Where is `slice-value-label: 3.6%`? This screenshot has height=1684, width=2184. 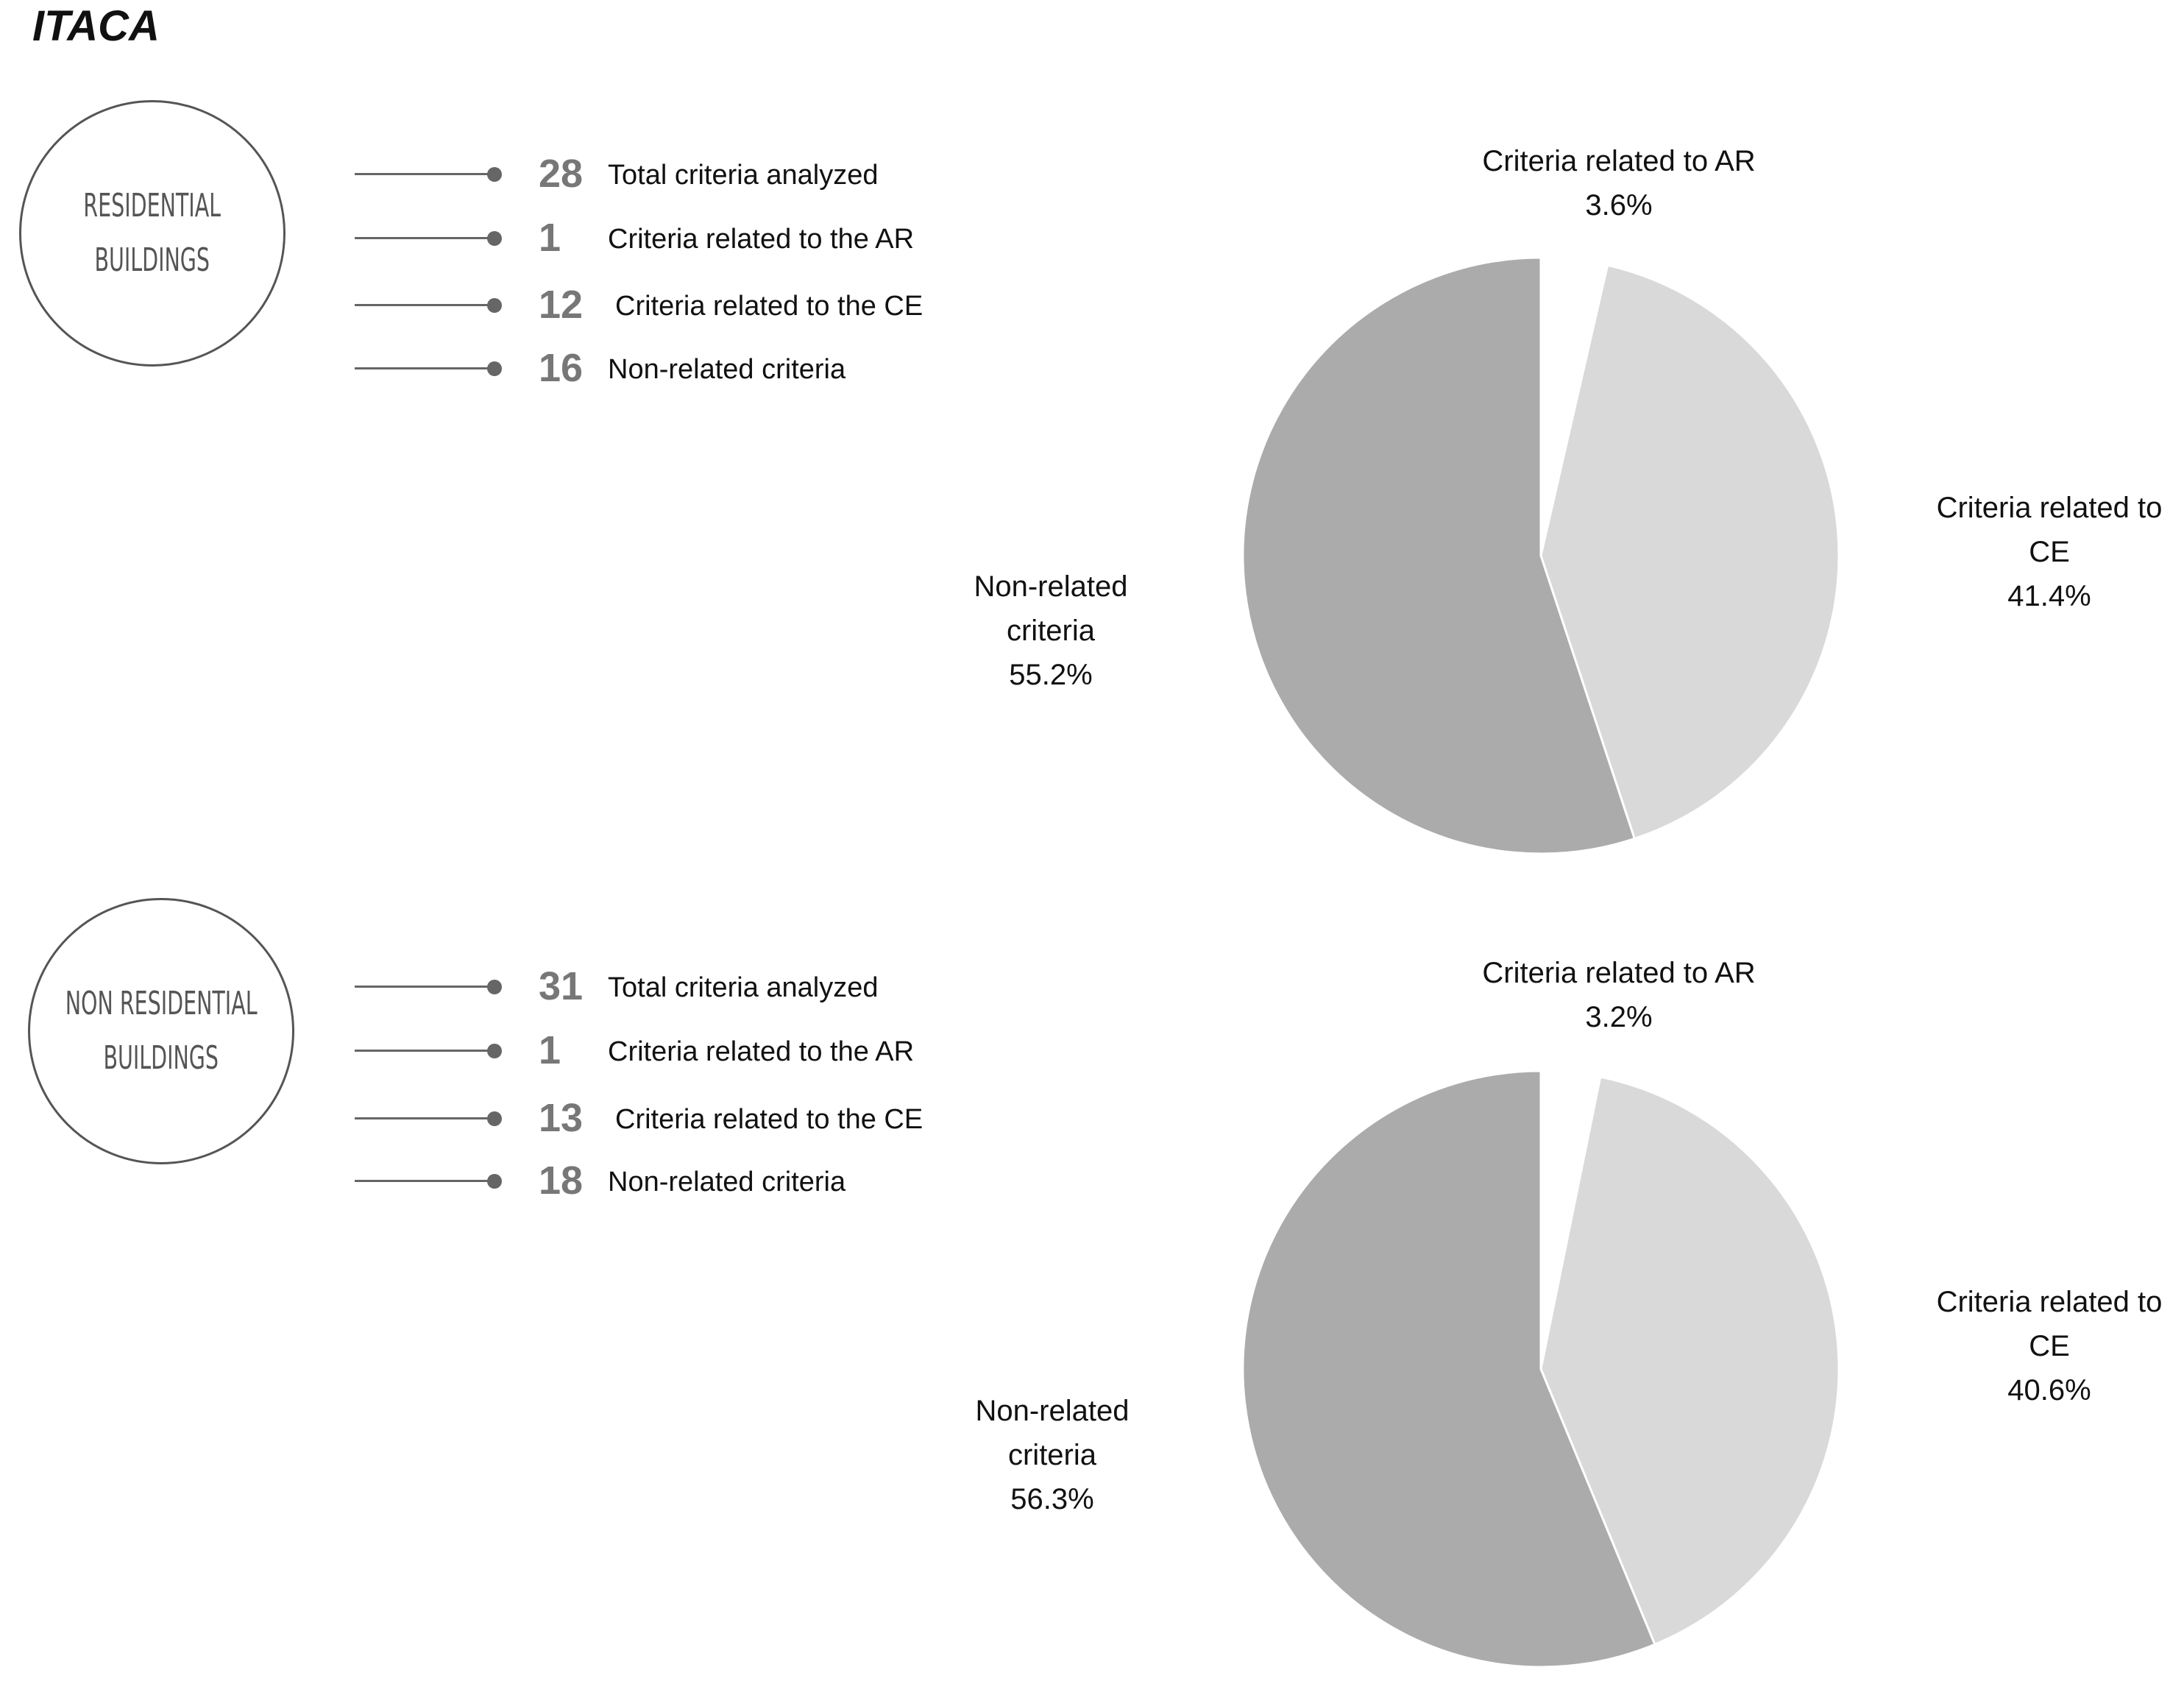
slice-value-label: 3.6% is located at coordinates (1618, 206).